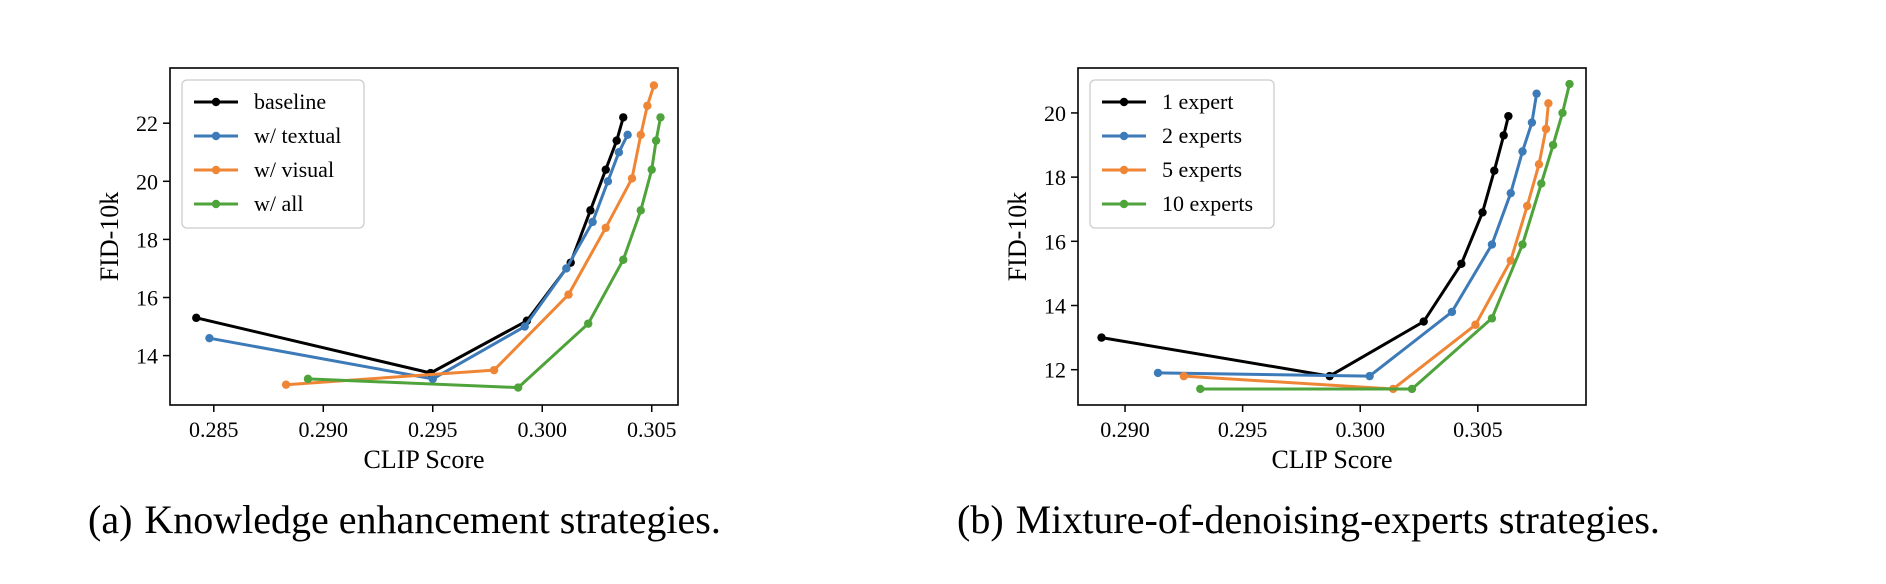 This screenshot has height=584, width=1886. What do you see at coordinates (297, 135) in the screenshot?
I see `legend-label: w/ textual` at bounding box center [297, 135].